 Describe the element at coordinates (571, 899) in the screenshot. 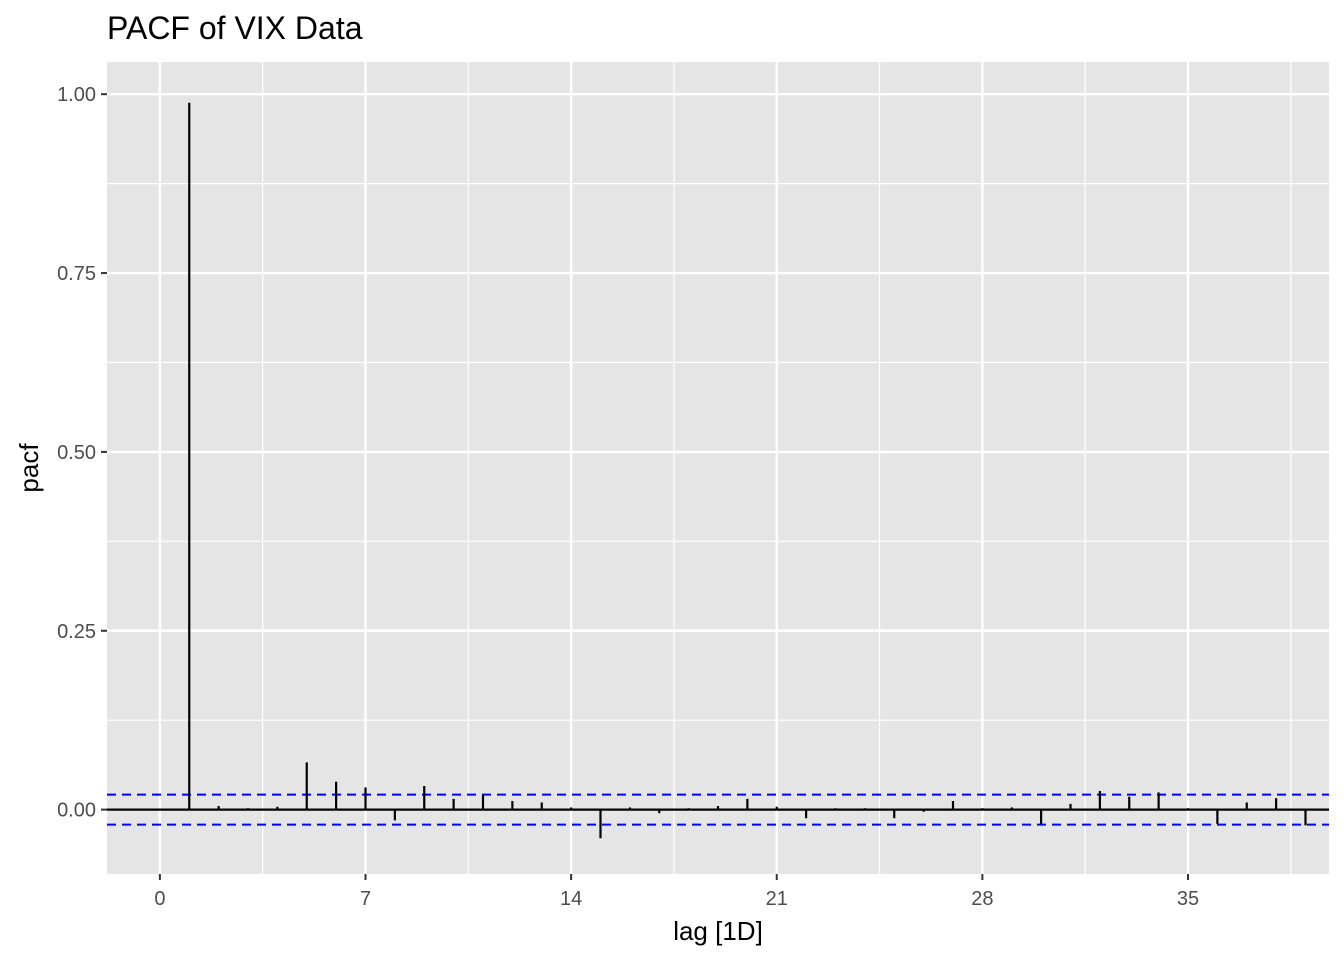

I see `x-tick-label: 14` at that location.